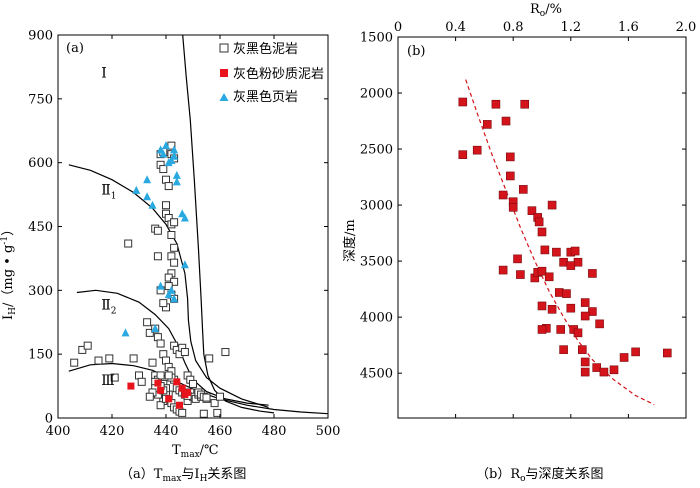 The height and width of the screenshot is (488, 700). I want to click on legend-a: 灰黑色泥岩 灰色粉砂质泥岩 灰黑色页岩, so click(271, 73).